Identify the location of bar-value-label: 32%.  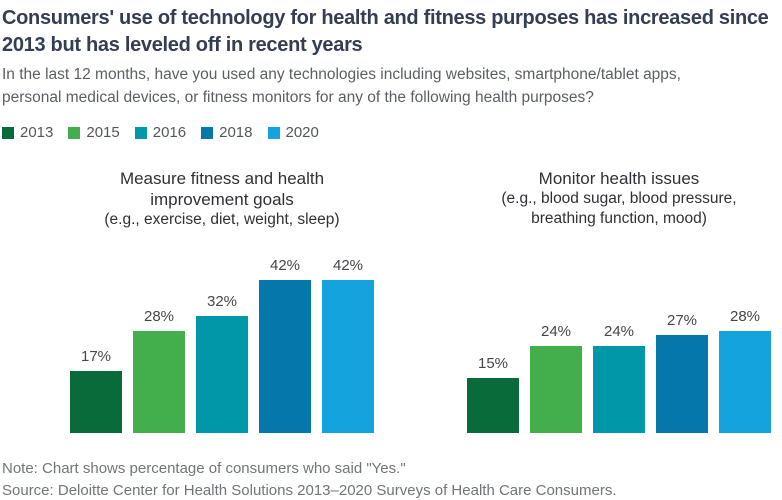
(222, 301).